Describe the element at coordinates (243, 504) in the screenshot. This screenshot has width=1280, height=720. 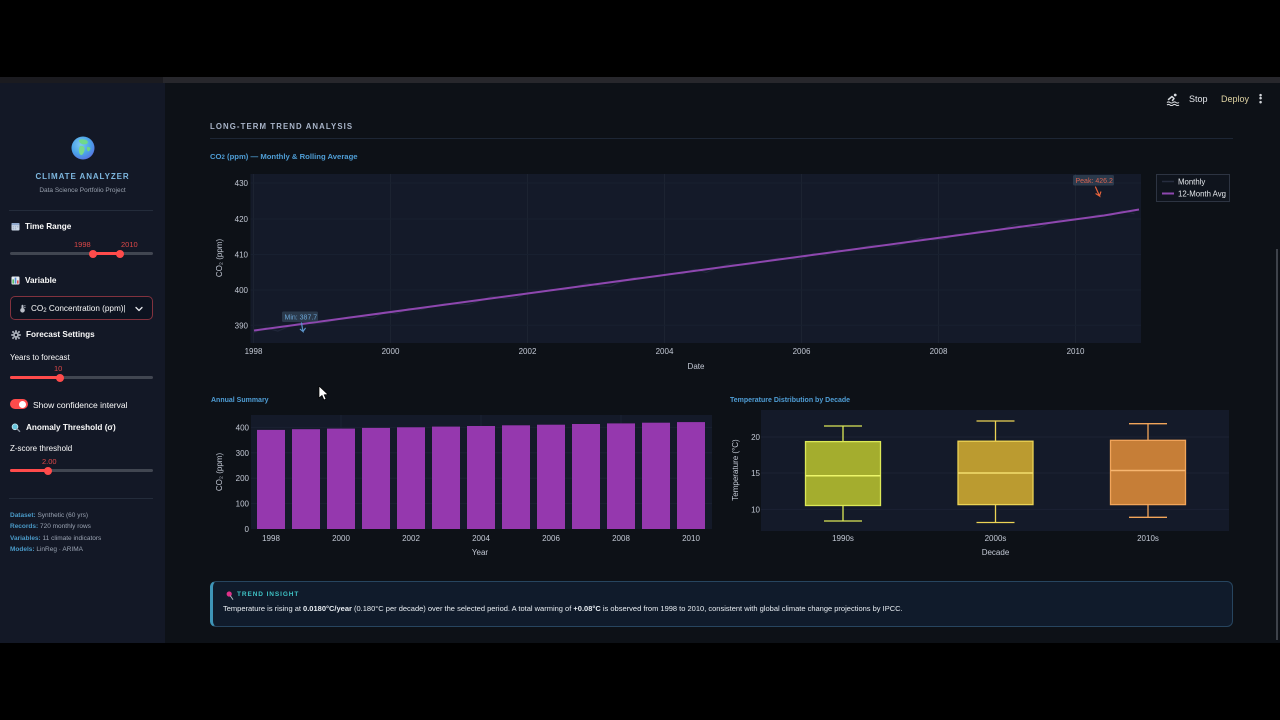
I see `svg-text: 100` at that location.